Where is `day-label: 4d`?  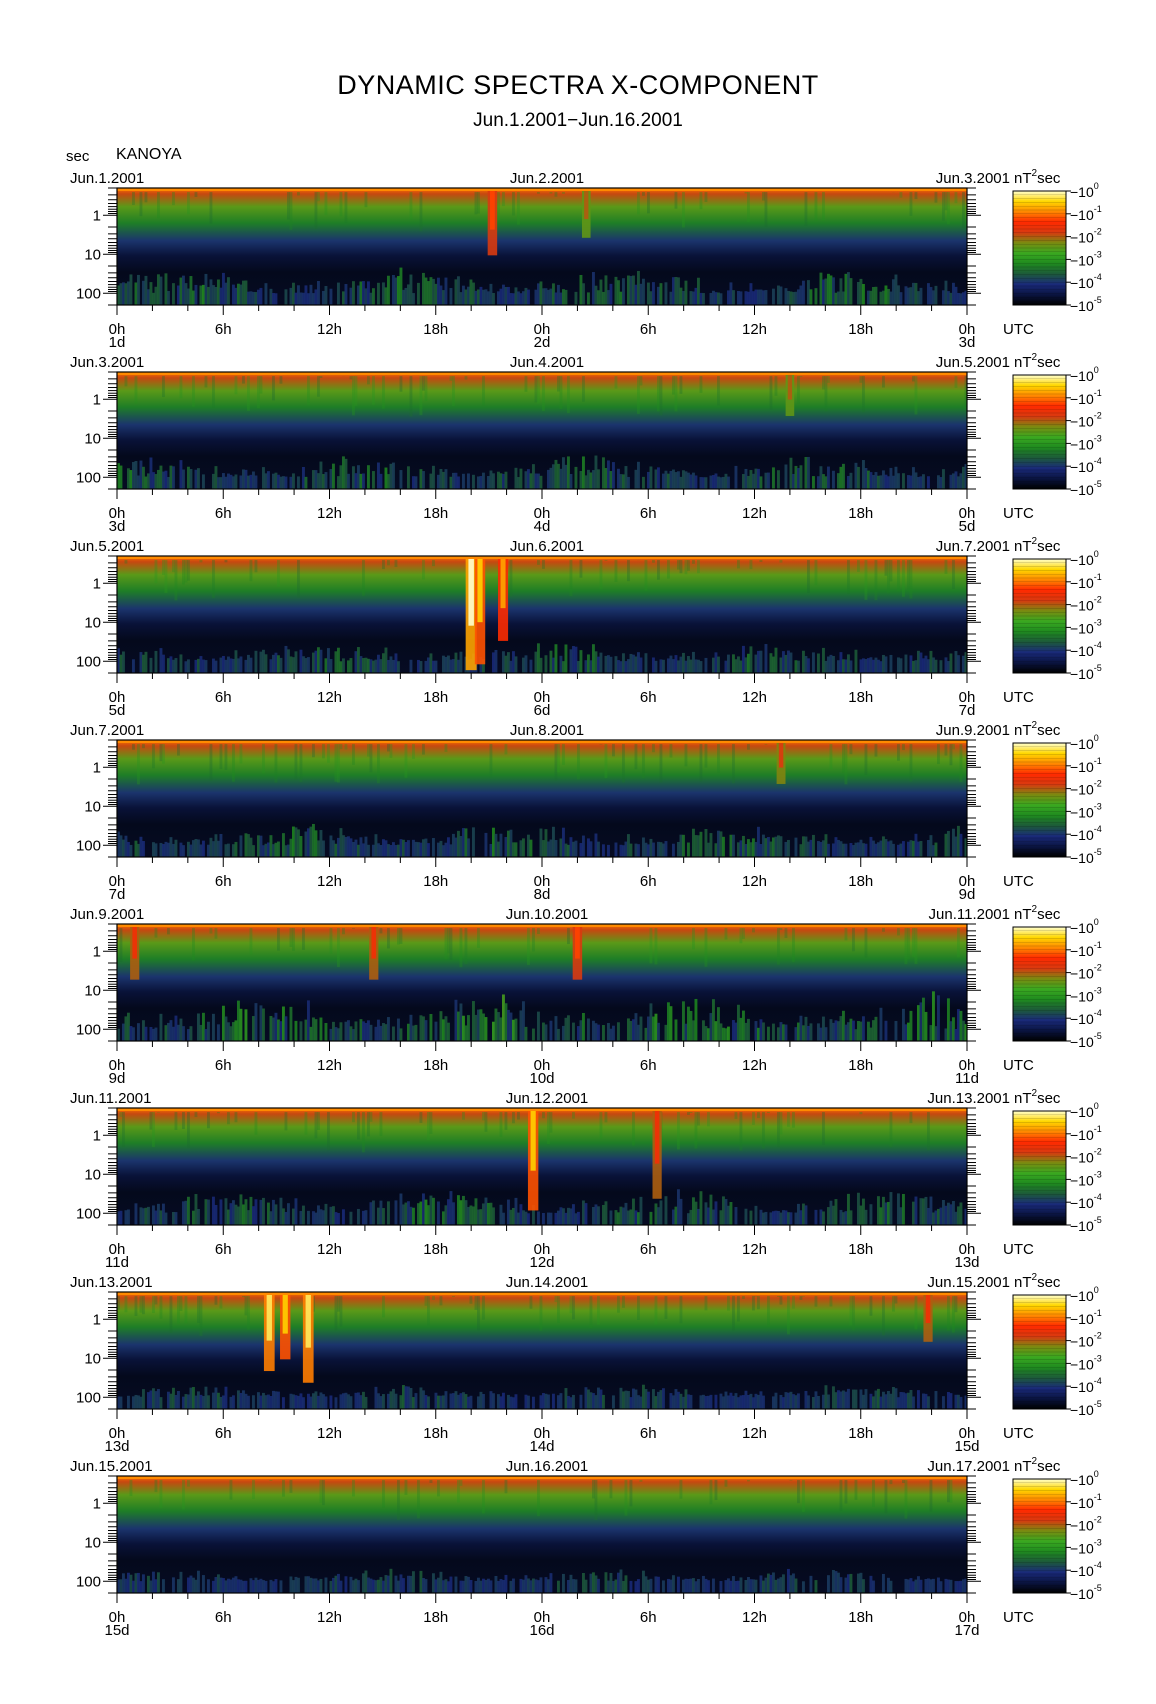 day-label: 4d is located at coordinates (542, 526).